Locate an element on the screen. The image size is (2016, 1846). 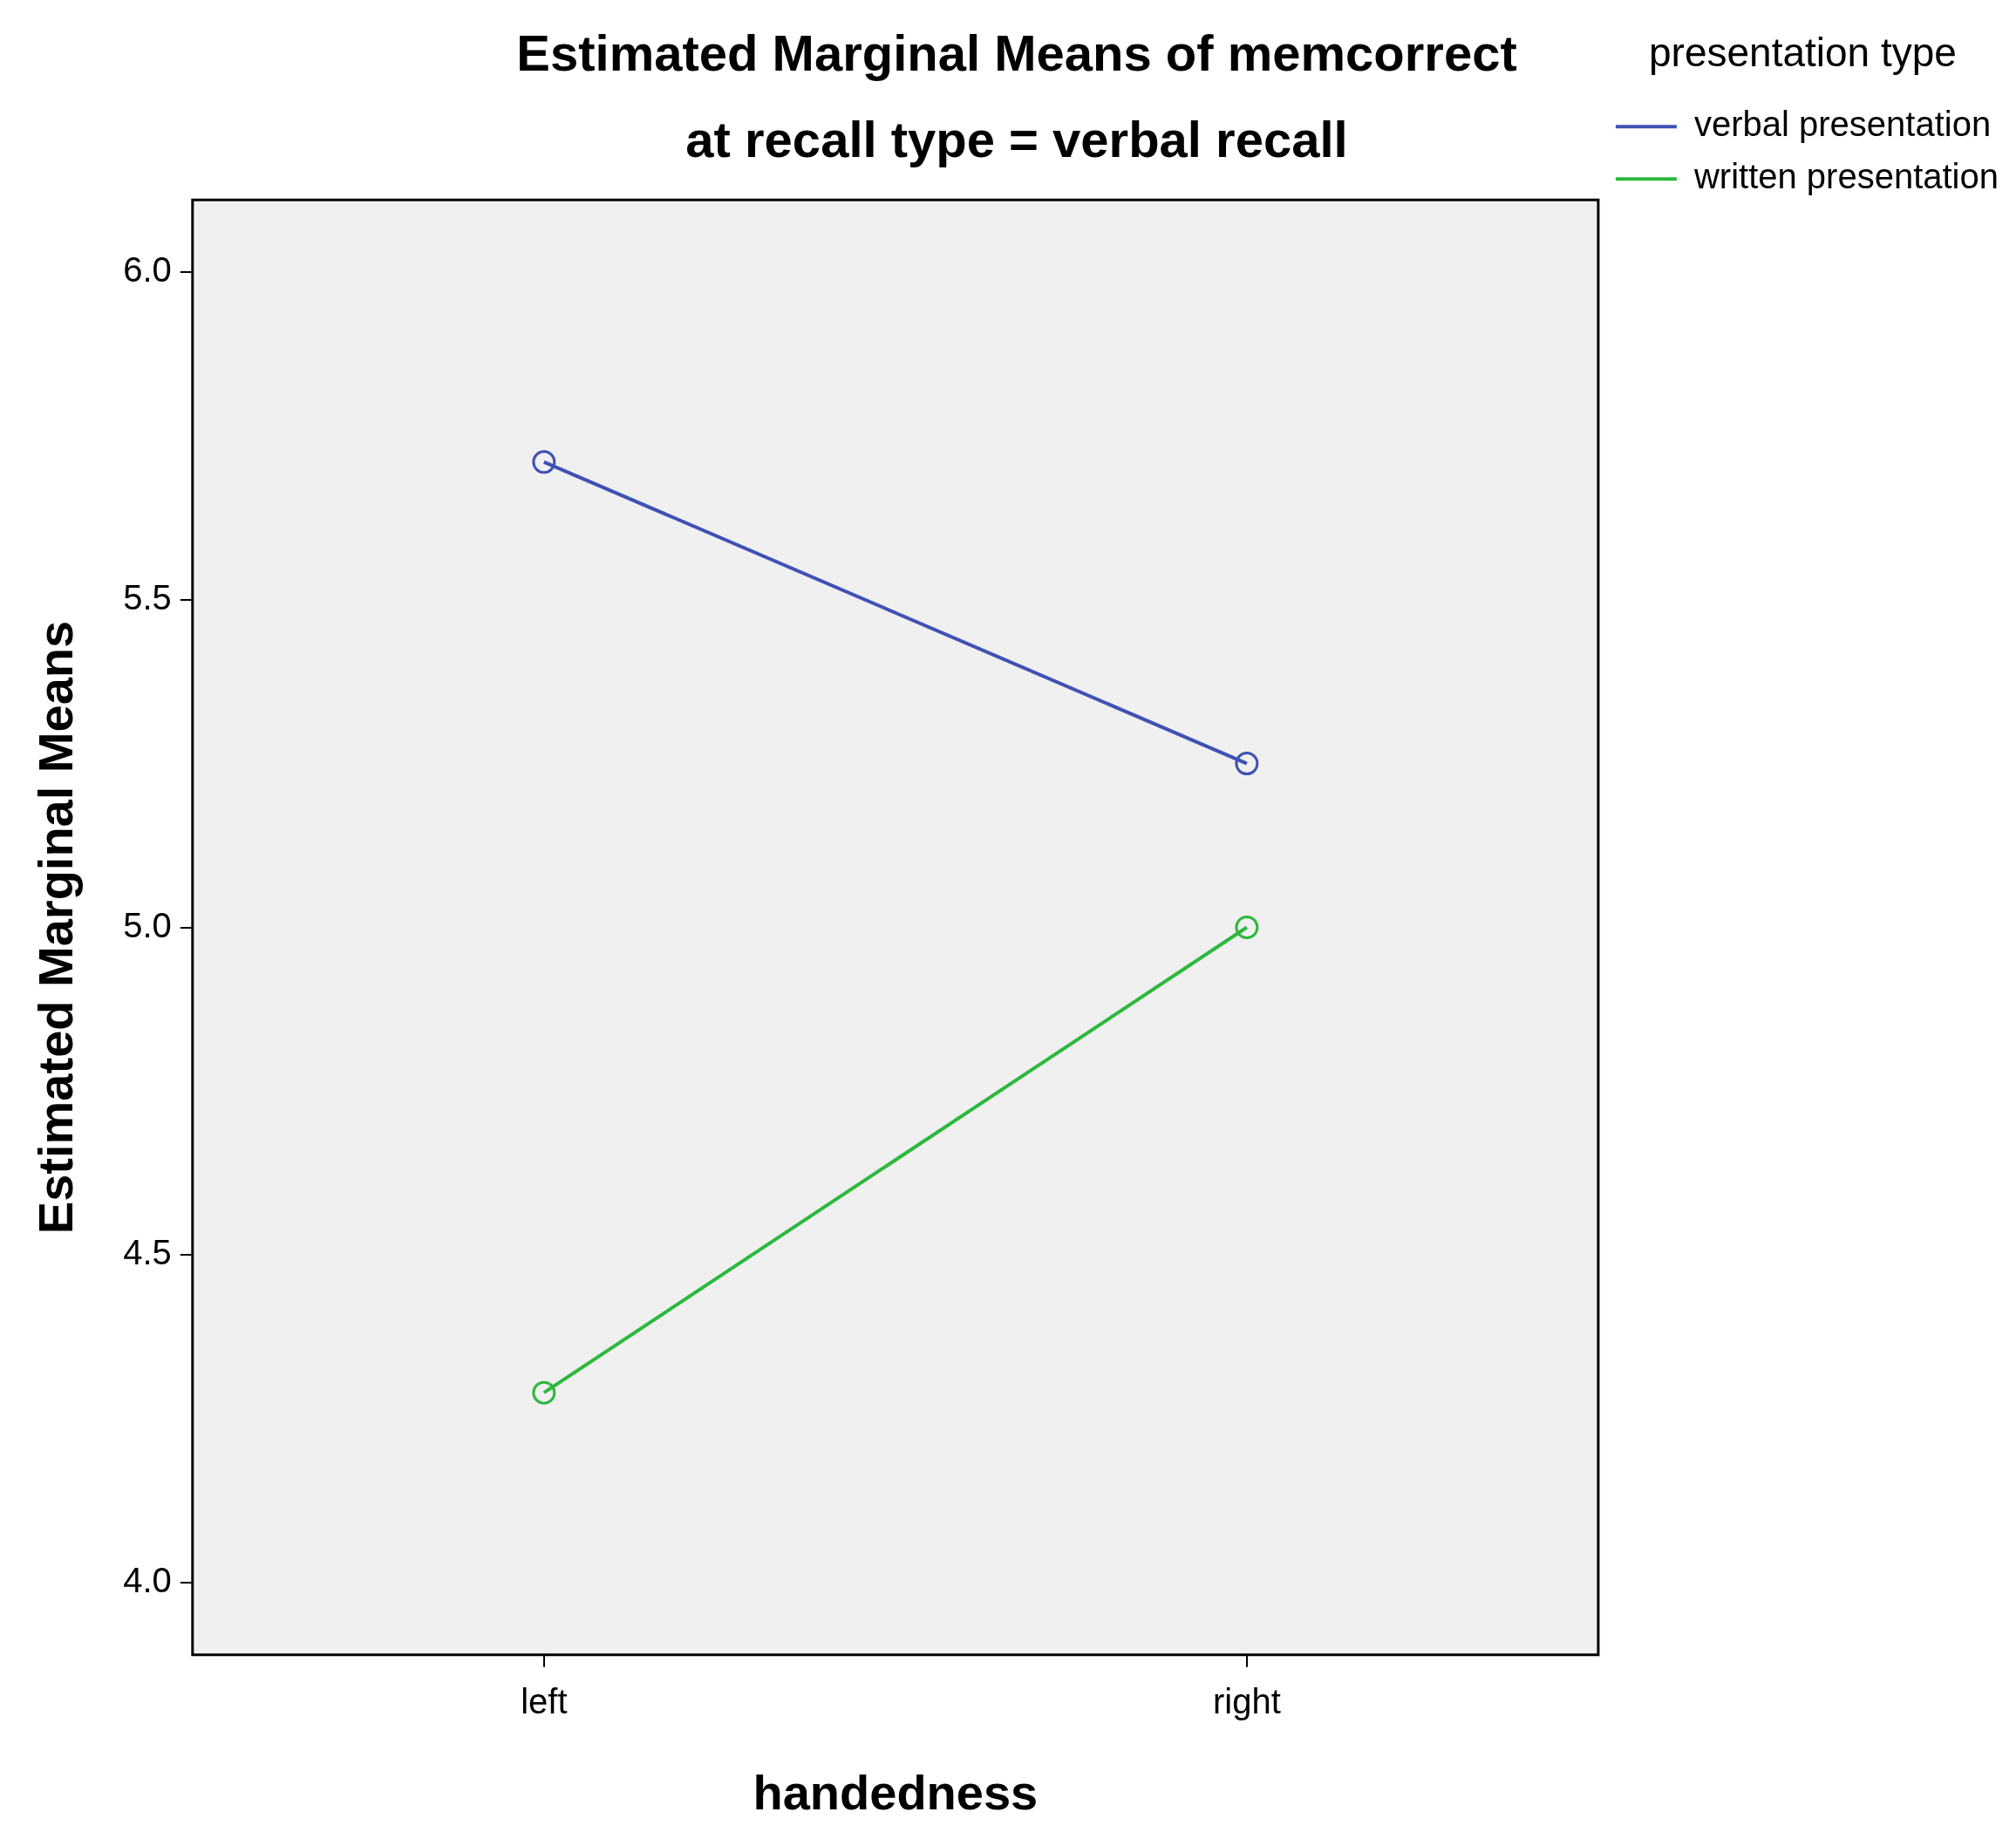
legend-title: presentation type is located at coordinates (1803, 52).